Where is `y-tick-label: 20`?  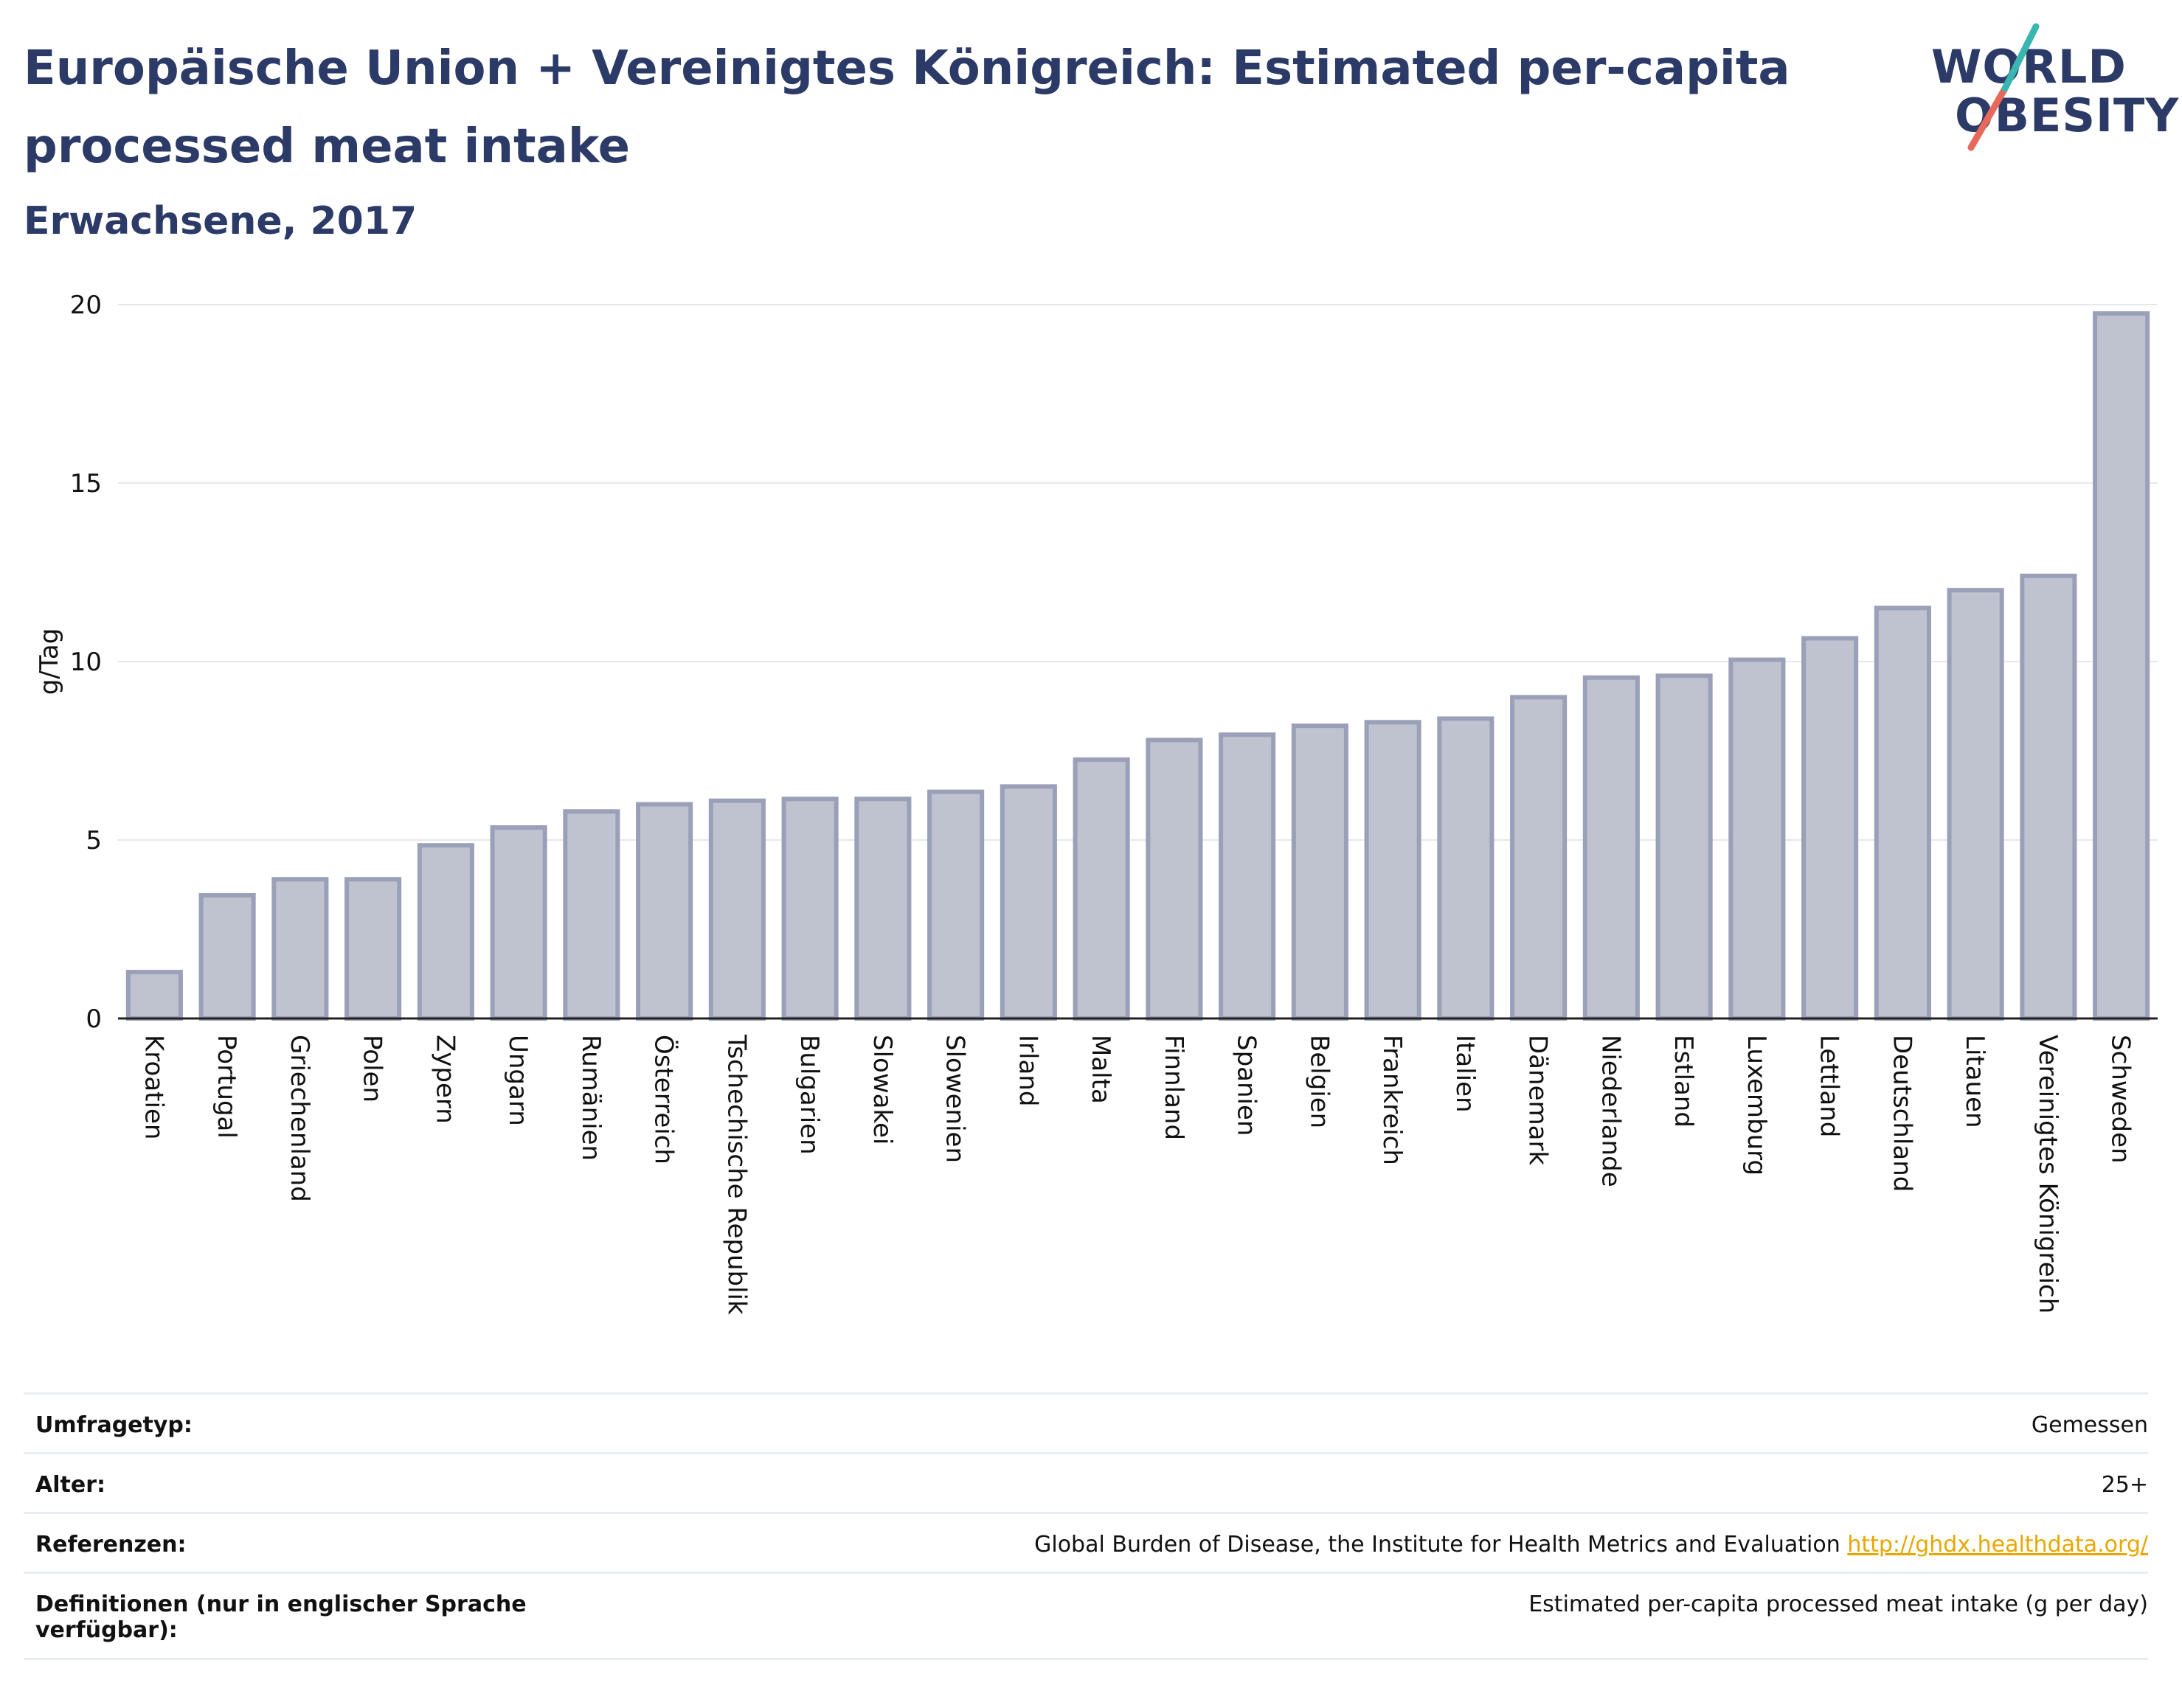
y-tick-label: 20 is located at coordinates (86, 305).